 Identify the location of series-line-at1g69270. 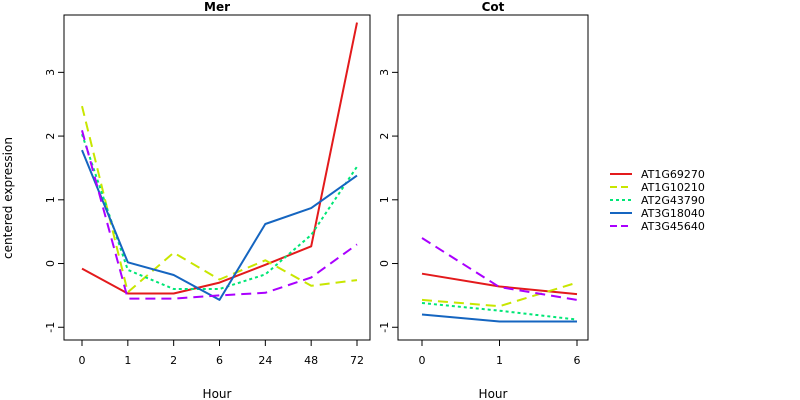
(499, 284).